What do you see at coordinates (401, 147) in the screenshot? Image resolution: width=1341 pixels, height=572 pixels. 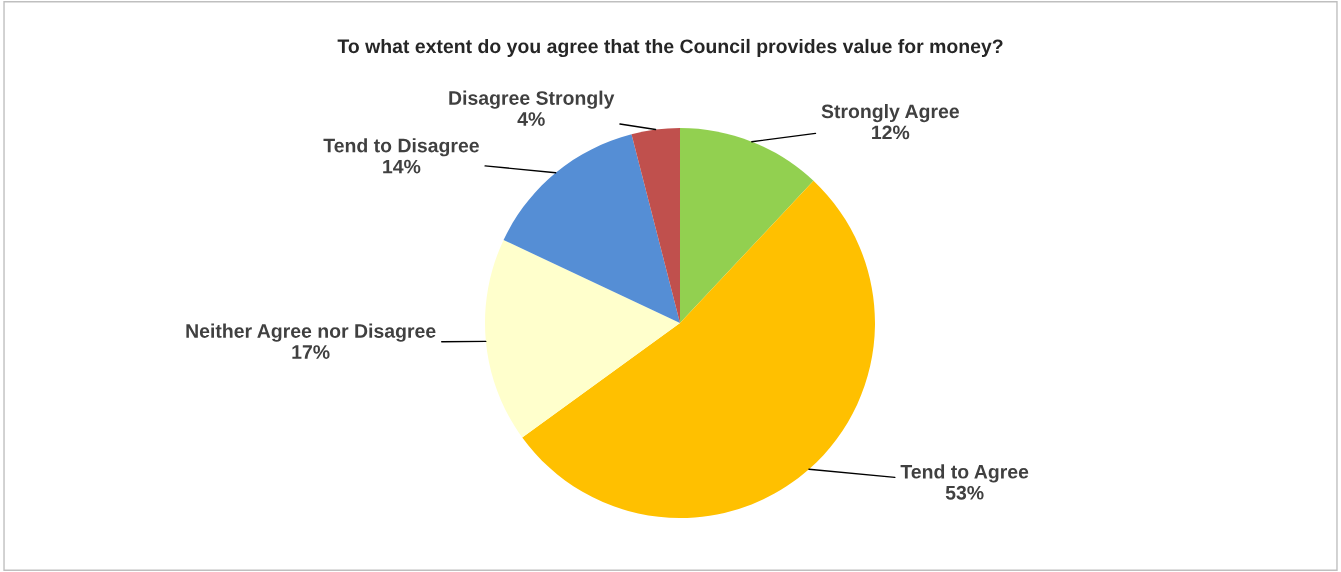 I see `slice-label: Tend to Disagree` at bounding box center [401, 147].